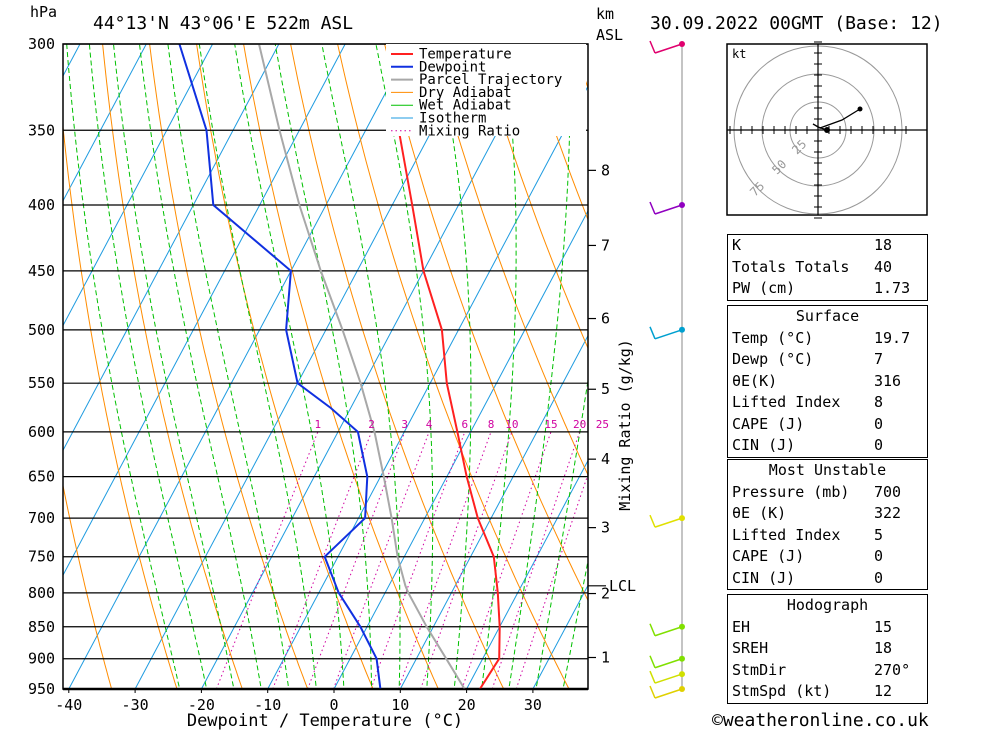  What do you see at coordinates (609, 35) in the screenshot?
I see `asl-unit-label: ASL` at bounding box center [609, 35].